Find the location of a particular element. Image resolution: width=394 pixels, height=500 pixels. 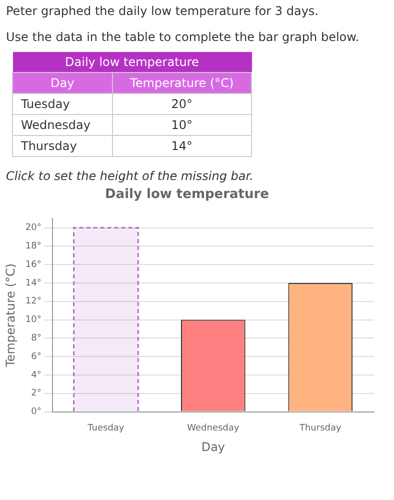

text: Wednesday is located at coordinates (62, 125).